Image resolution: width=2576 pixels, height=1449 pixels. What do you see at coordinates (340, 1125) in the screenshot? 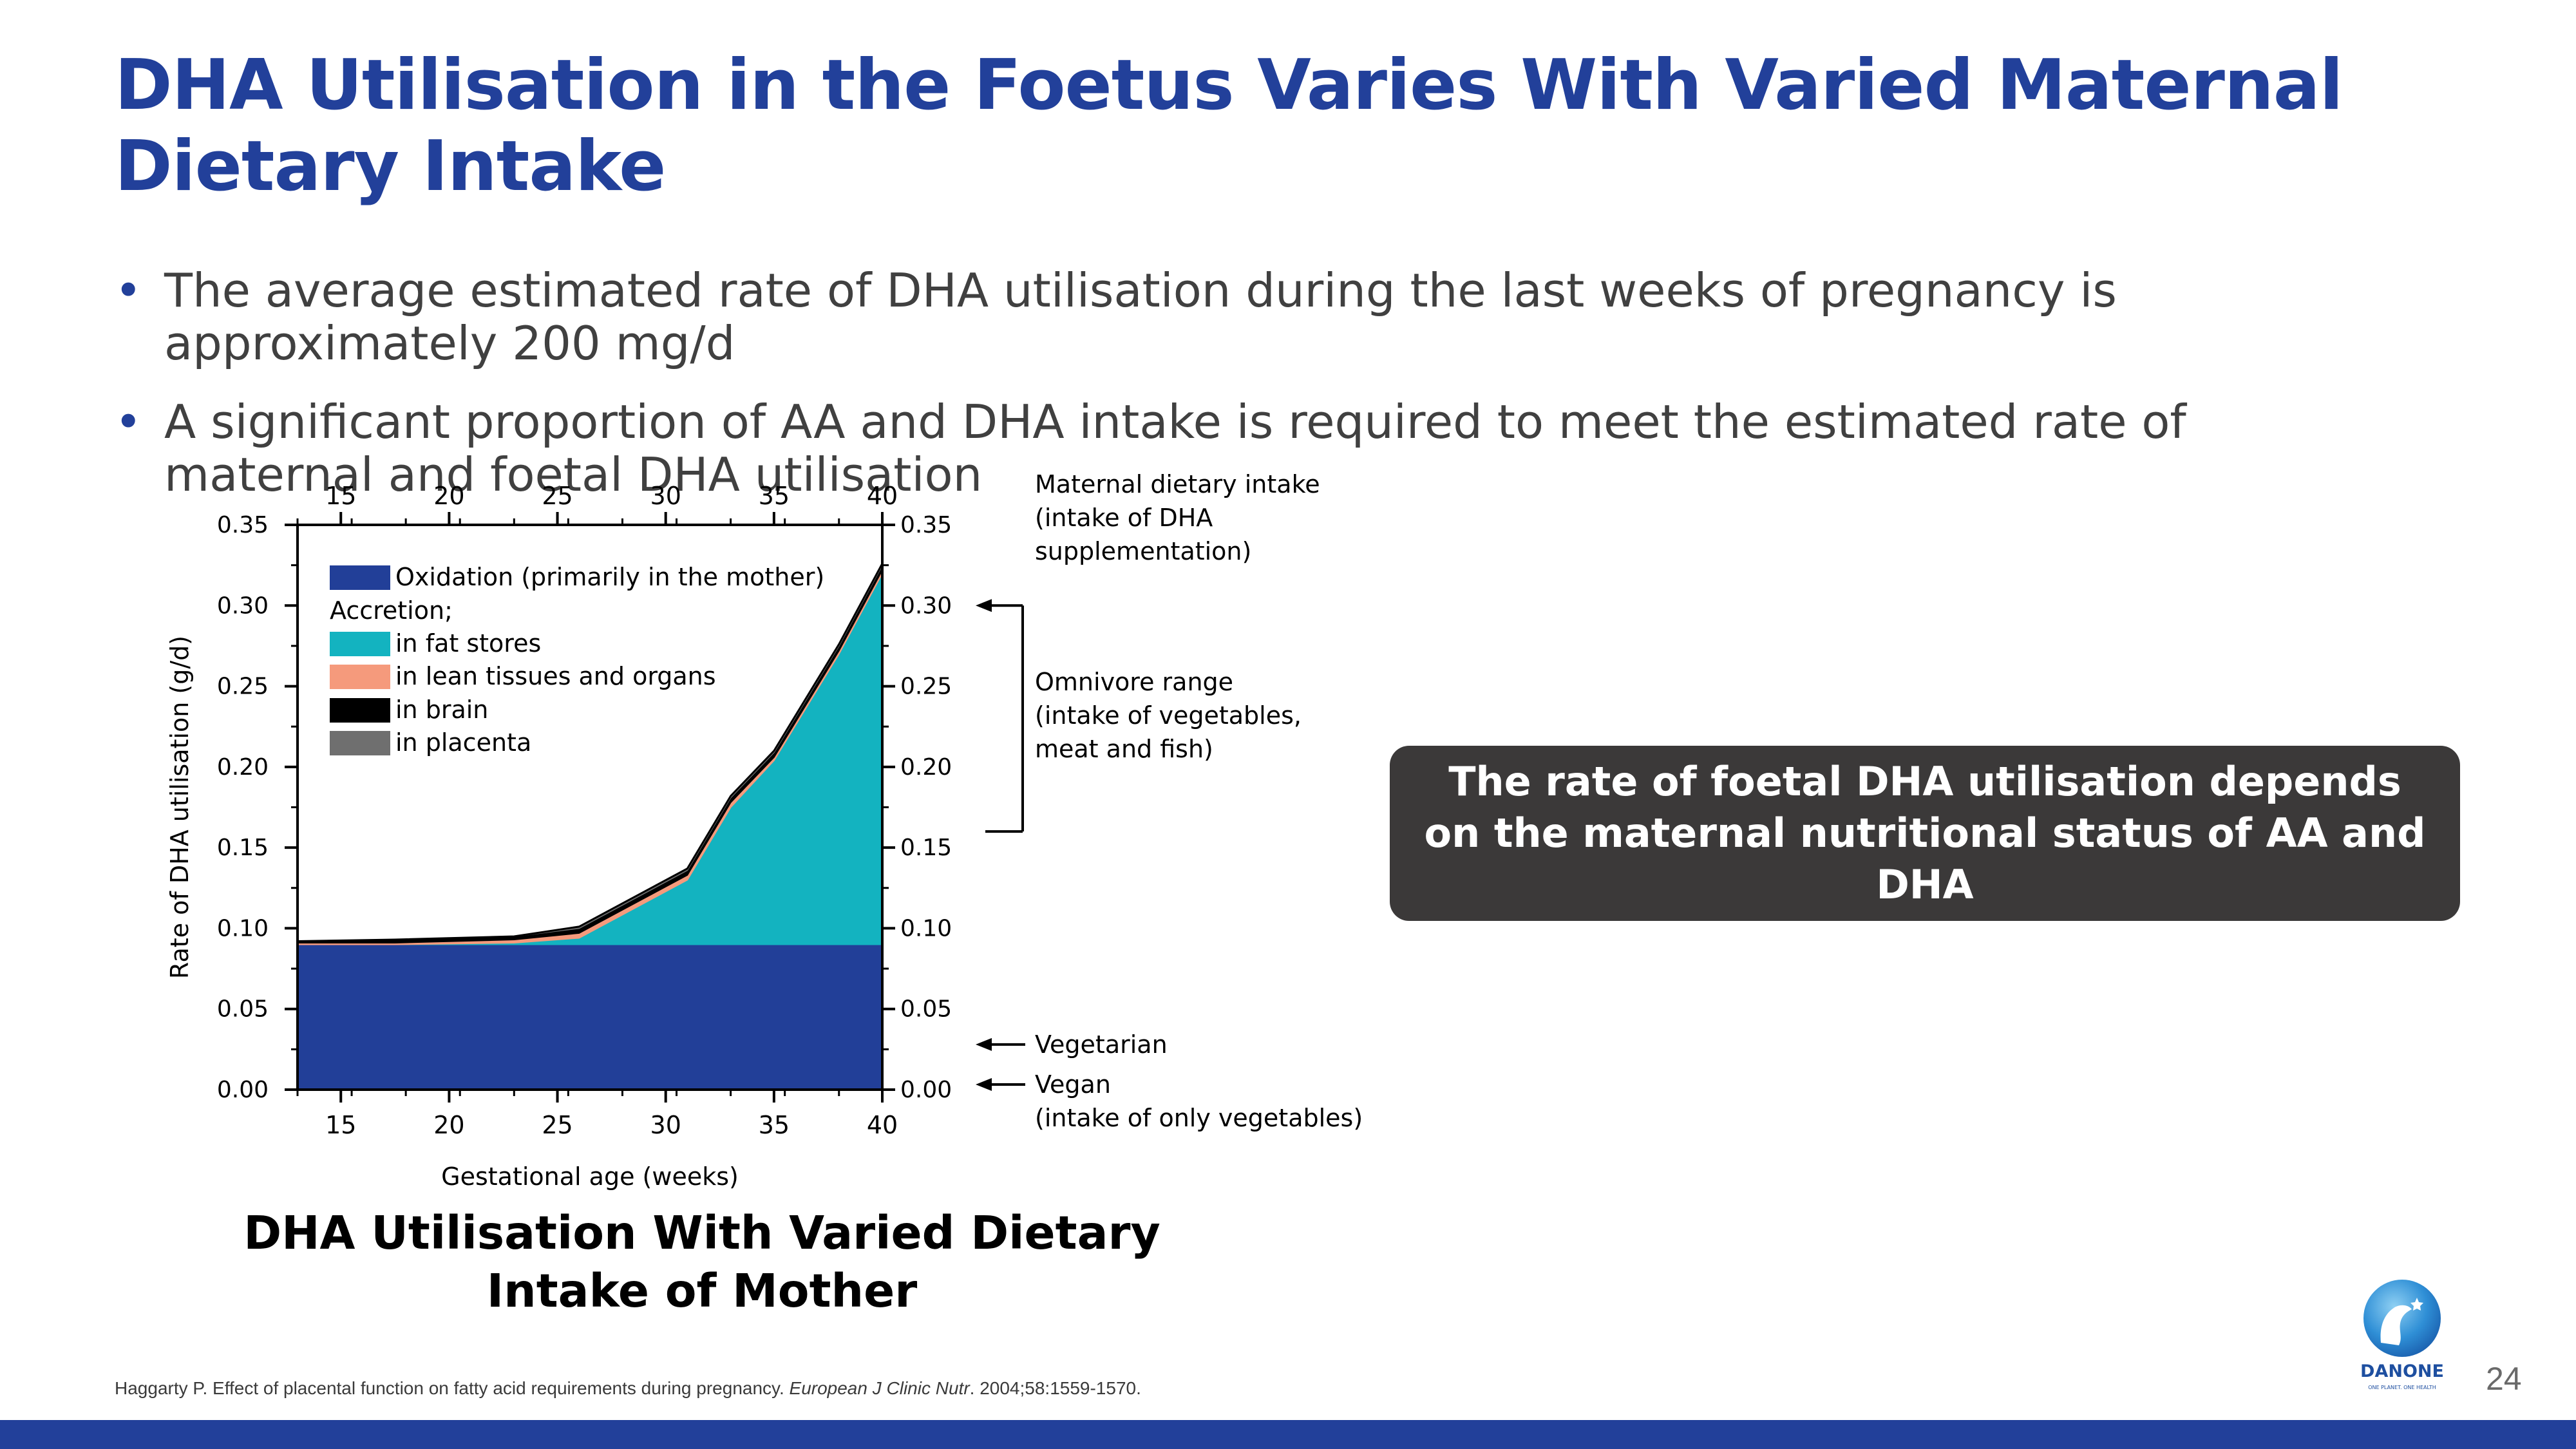
I see `x-tick-label-bottom: 15` at bounding box center [340, 1125].